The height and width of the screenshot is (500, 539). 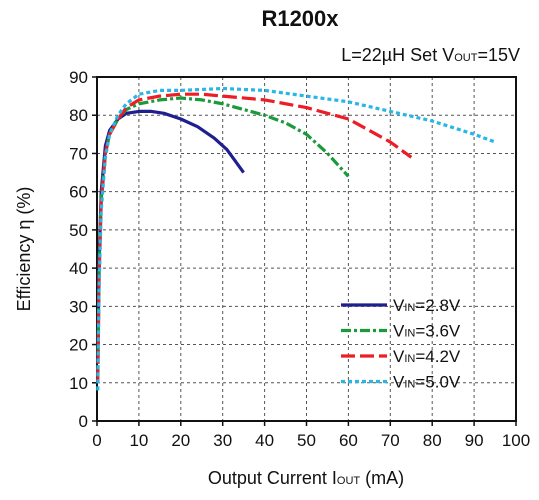 What do you see at coordinates (438, 305) in the screenshot?
I see `legend-label-tail: =2.8V` at bounding box center [438, 305].